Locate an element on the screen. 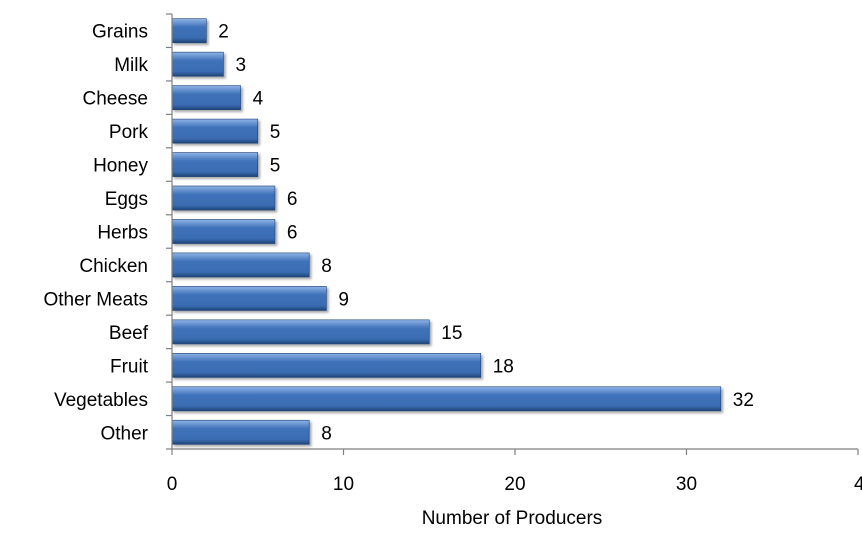  x-tick-label: 10 is located at coordinates (343, 484).